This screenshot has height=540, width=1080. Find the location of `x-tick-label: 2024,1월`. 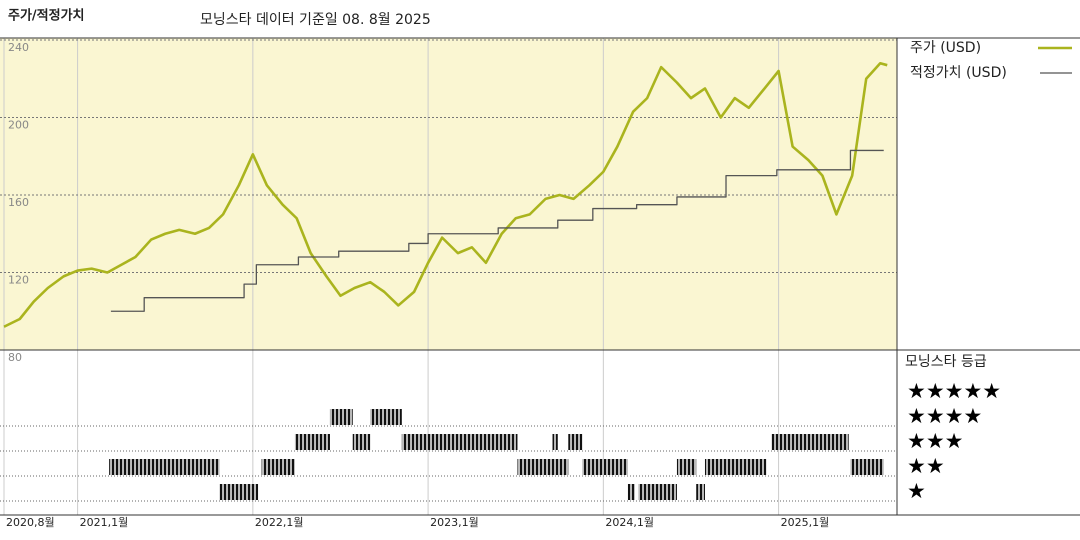

x-tick-label: 2024,1월 is located at coordinates (629, 522).